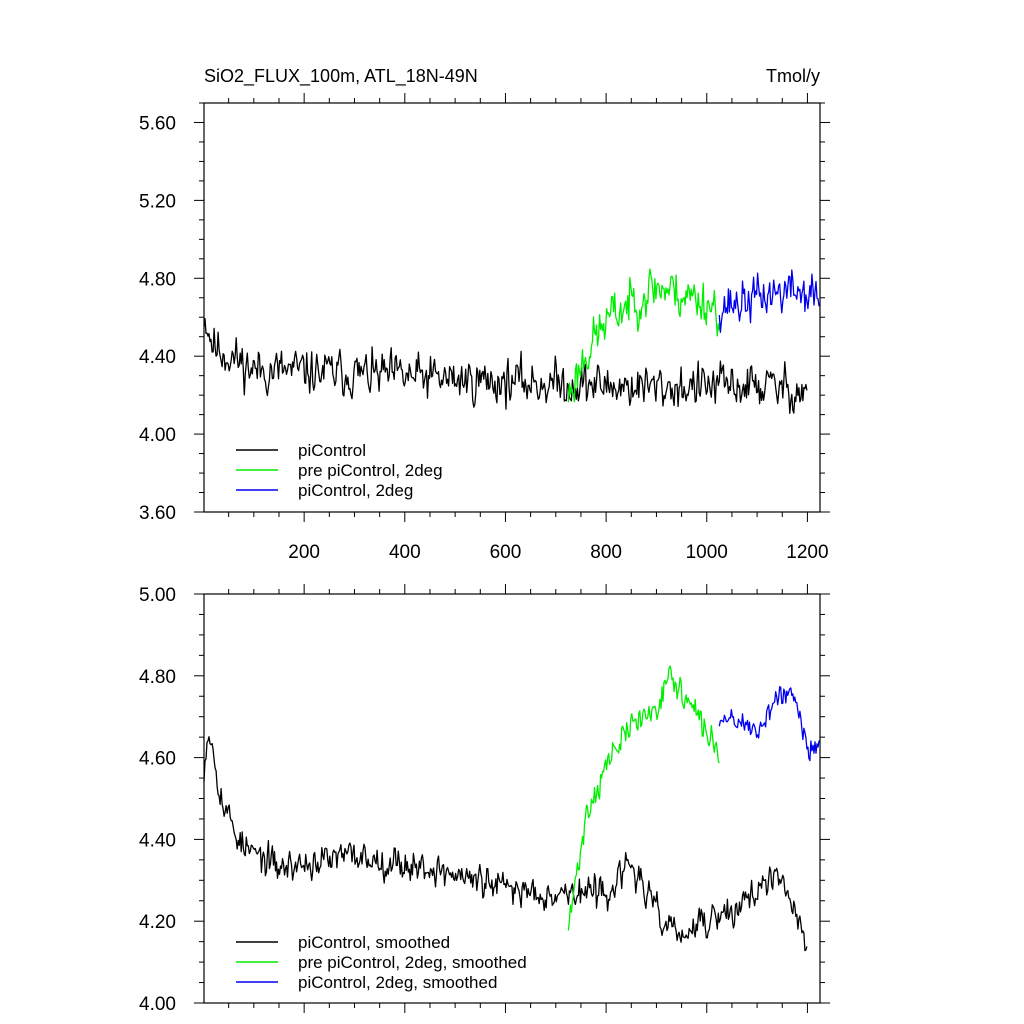 This screenshot has width=1024, height=1024. I want to click on legend-label: piControl, 2deg, smoothed, so click(397, 982).